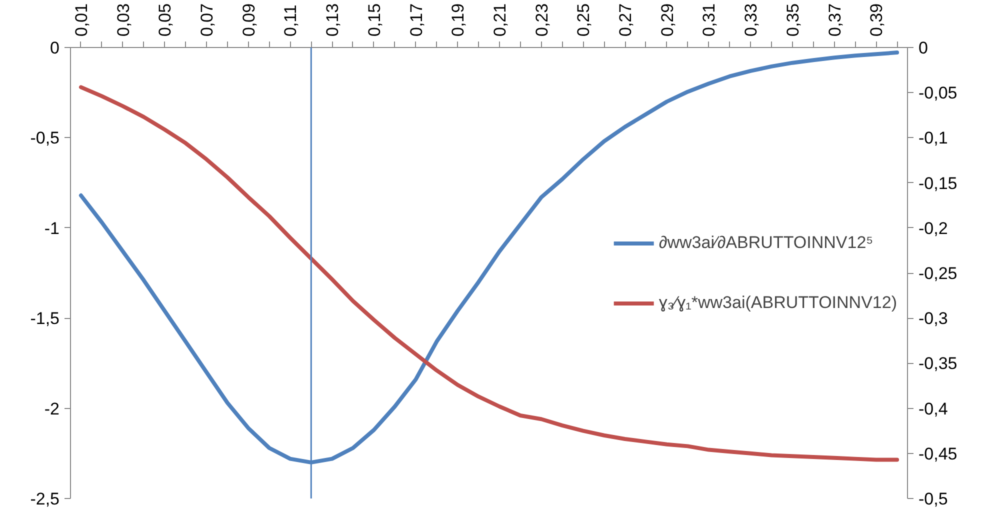  I want to click on y2-tick-label: -0,3, so click(933, 318).